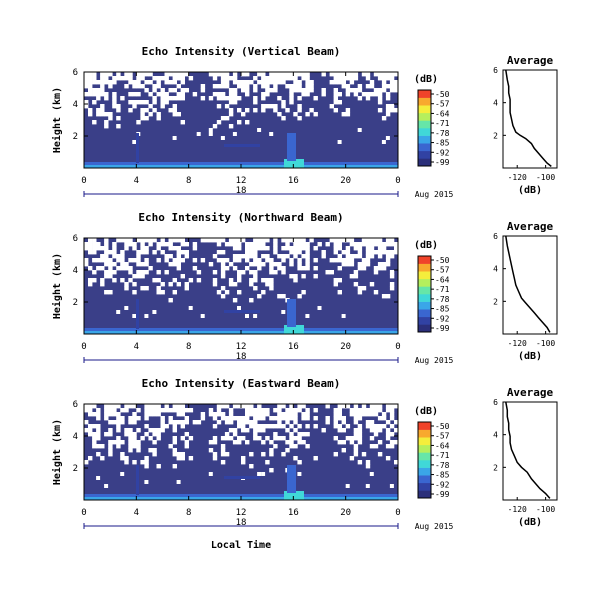  What do you see at coordinates (434, 360) in the screenshot?
I see `date-label: Aug 2015` at bounding box center [434, 360].